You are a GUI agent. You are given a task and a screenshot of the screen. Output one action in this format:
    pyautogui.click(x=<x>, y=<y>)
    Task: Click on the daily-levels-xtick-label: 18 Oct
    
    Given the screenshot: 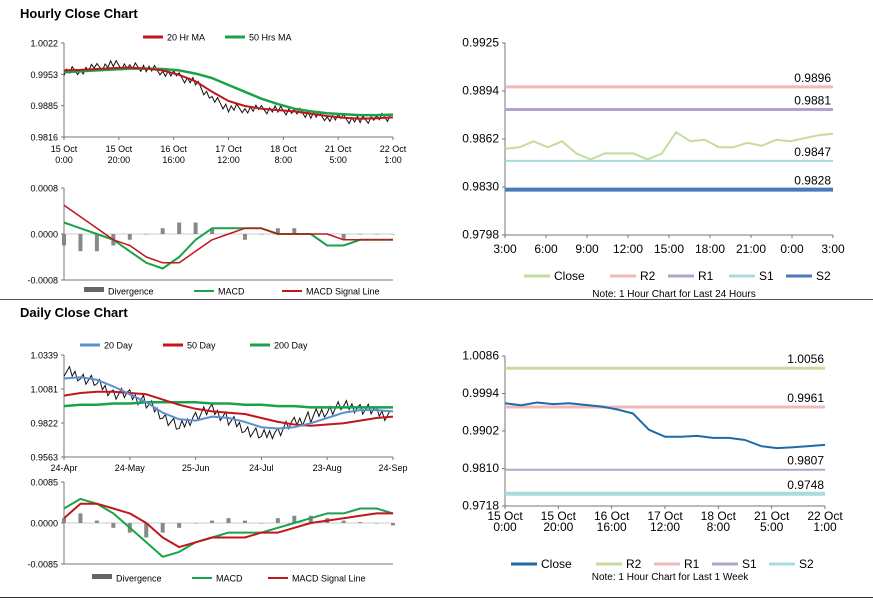 What is the action you would take?
    pyautogui.click(x=719, y=516)
    